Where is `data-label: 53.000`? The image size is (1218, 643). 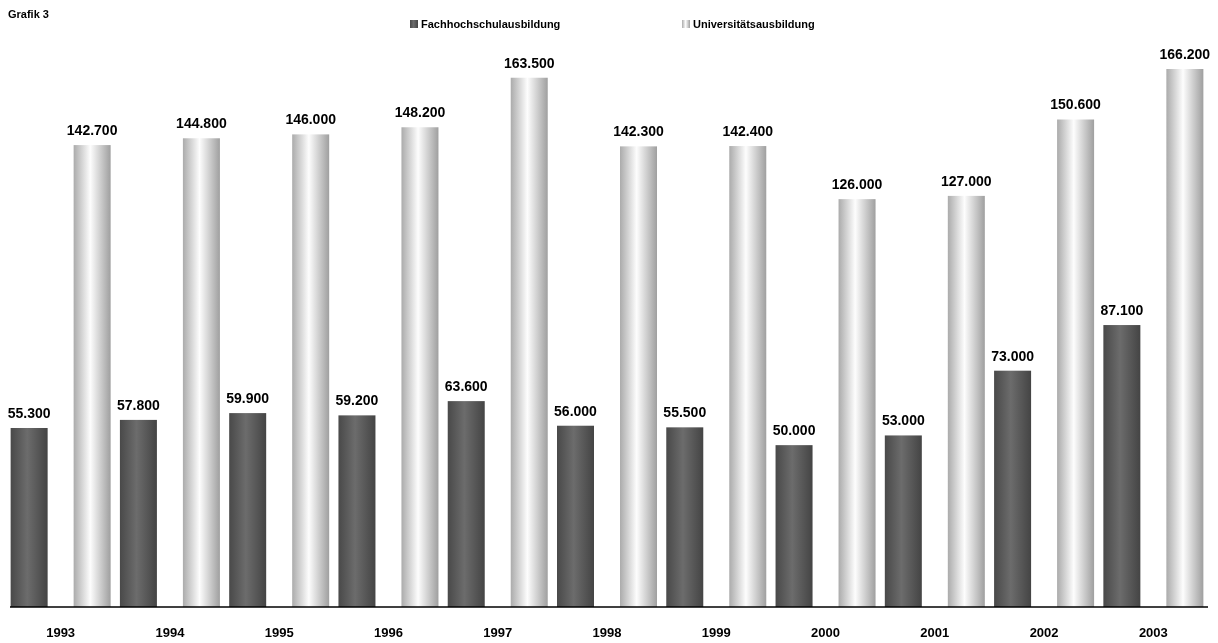 data-label: 53.000 is located at coordinates (903, 420).